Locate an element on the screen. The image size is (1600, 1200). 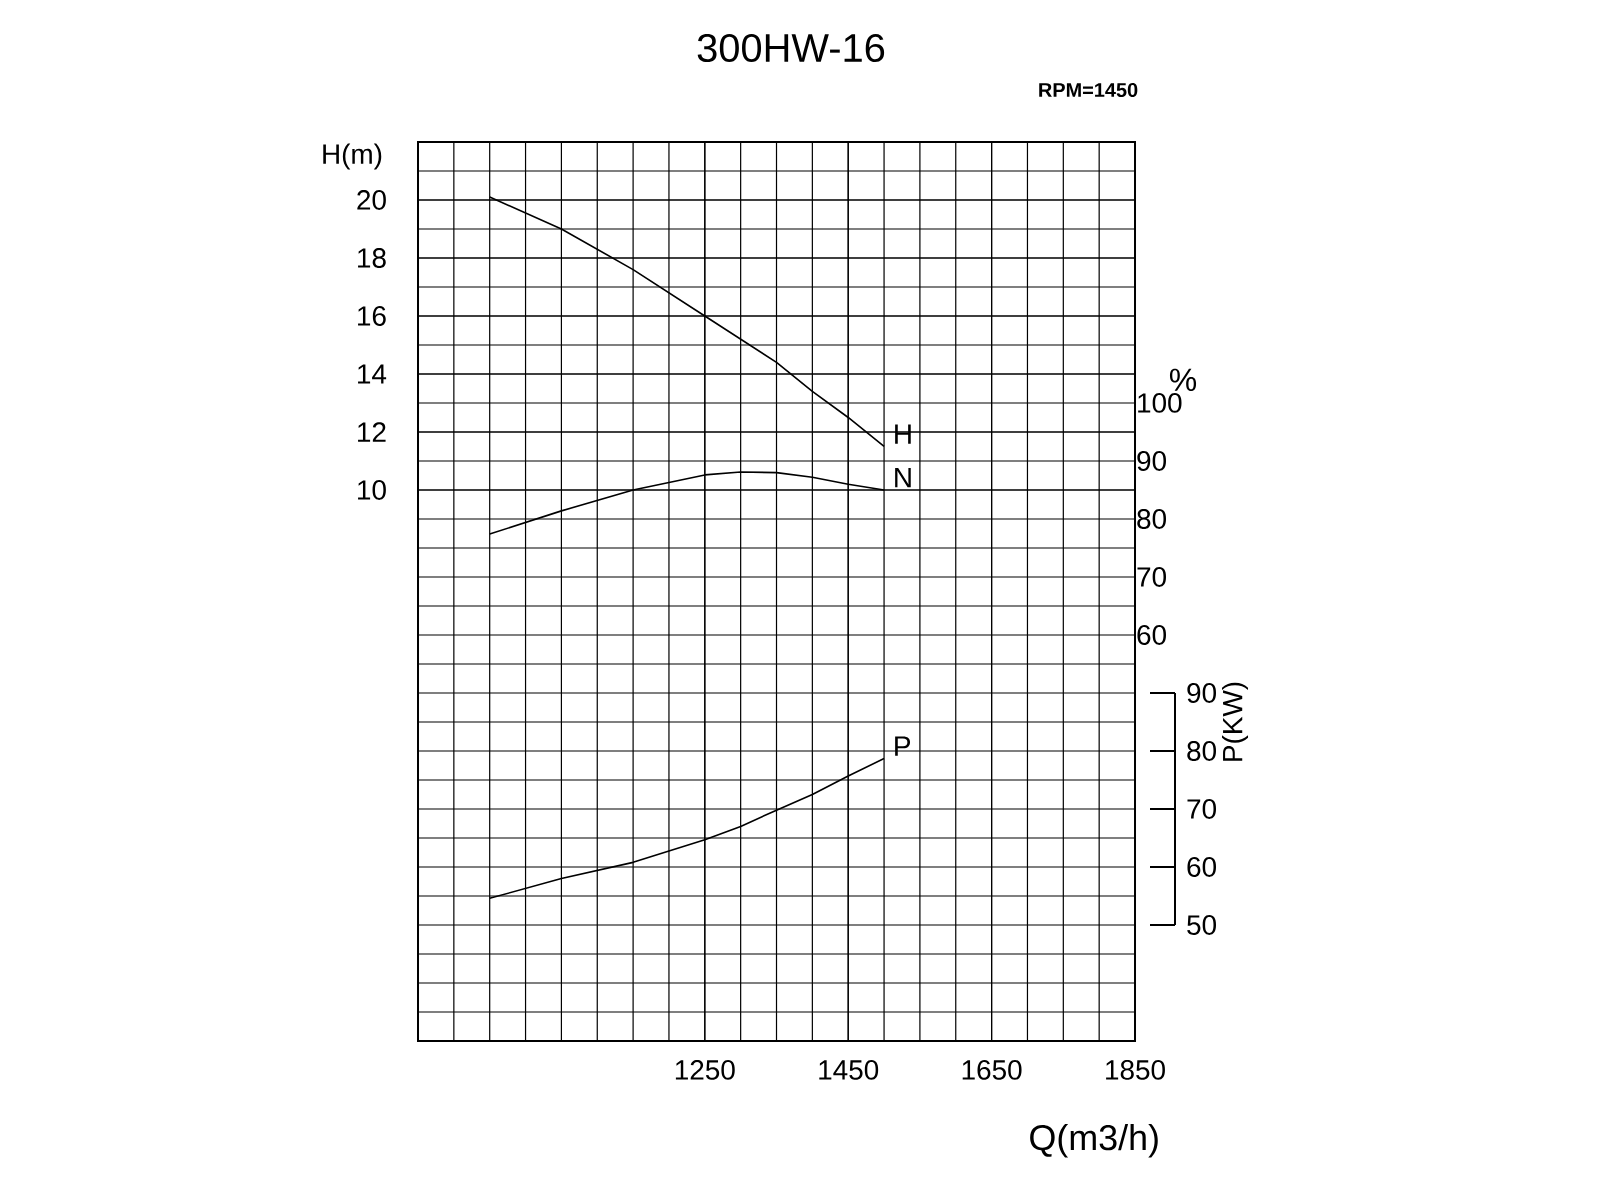
chart-subtitle: RPM=1450 is located at coordinates (1088, 90).